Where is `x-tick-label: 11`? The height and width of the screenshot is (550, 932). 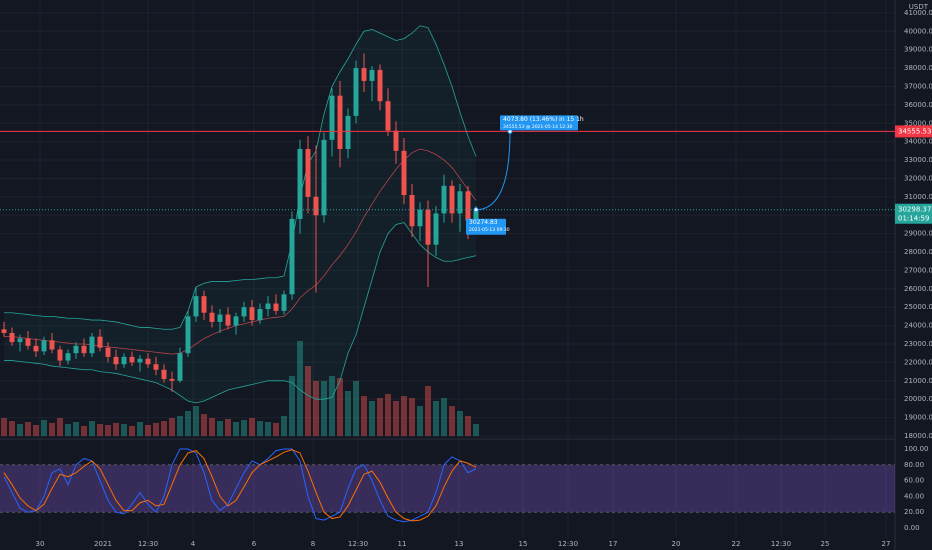
x-tick-label: 11 is located at coordinates (402, 544).